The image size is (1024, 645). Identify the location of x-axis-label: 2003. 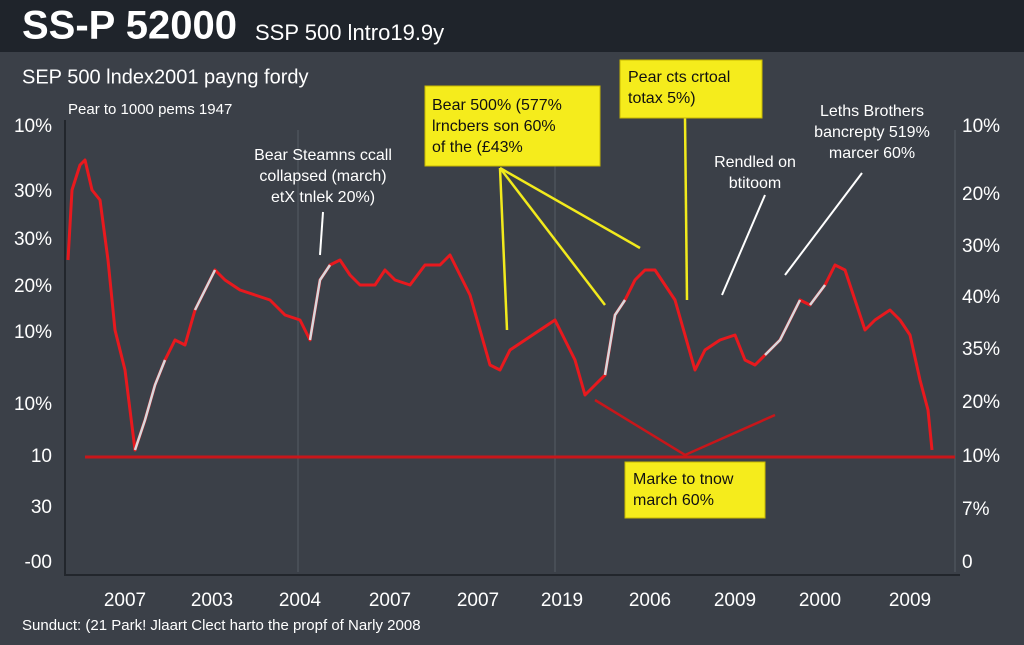
(212, 600).